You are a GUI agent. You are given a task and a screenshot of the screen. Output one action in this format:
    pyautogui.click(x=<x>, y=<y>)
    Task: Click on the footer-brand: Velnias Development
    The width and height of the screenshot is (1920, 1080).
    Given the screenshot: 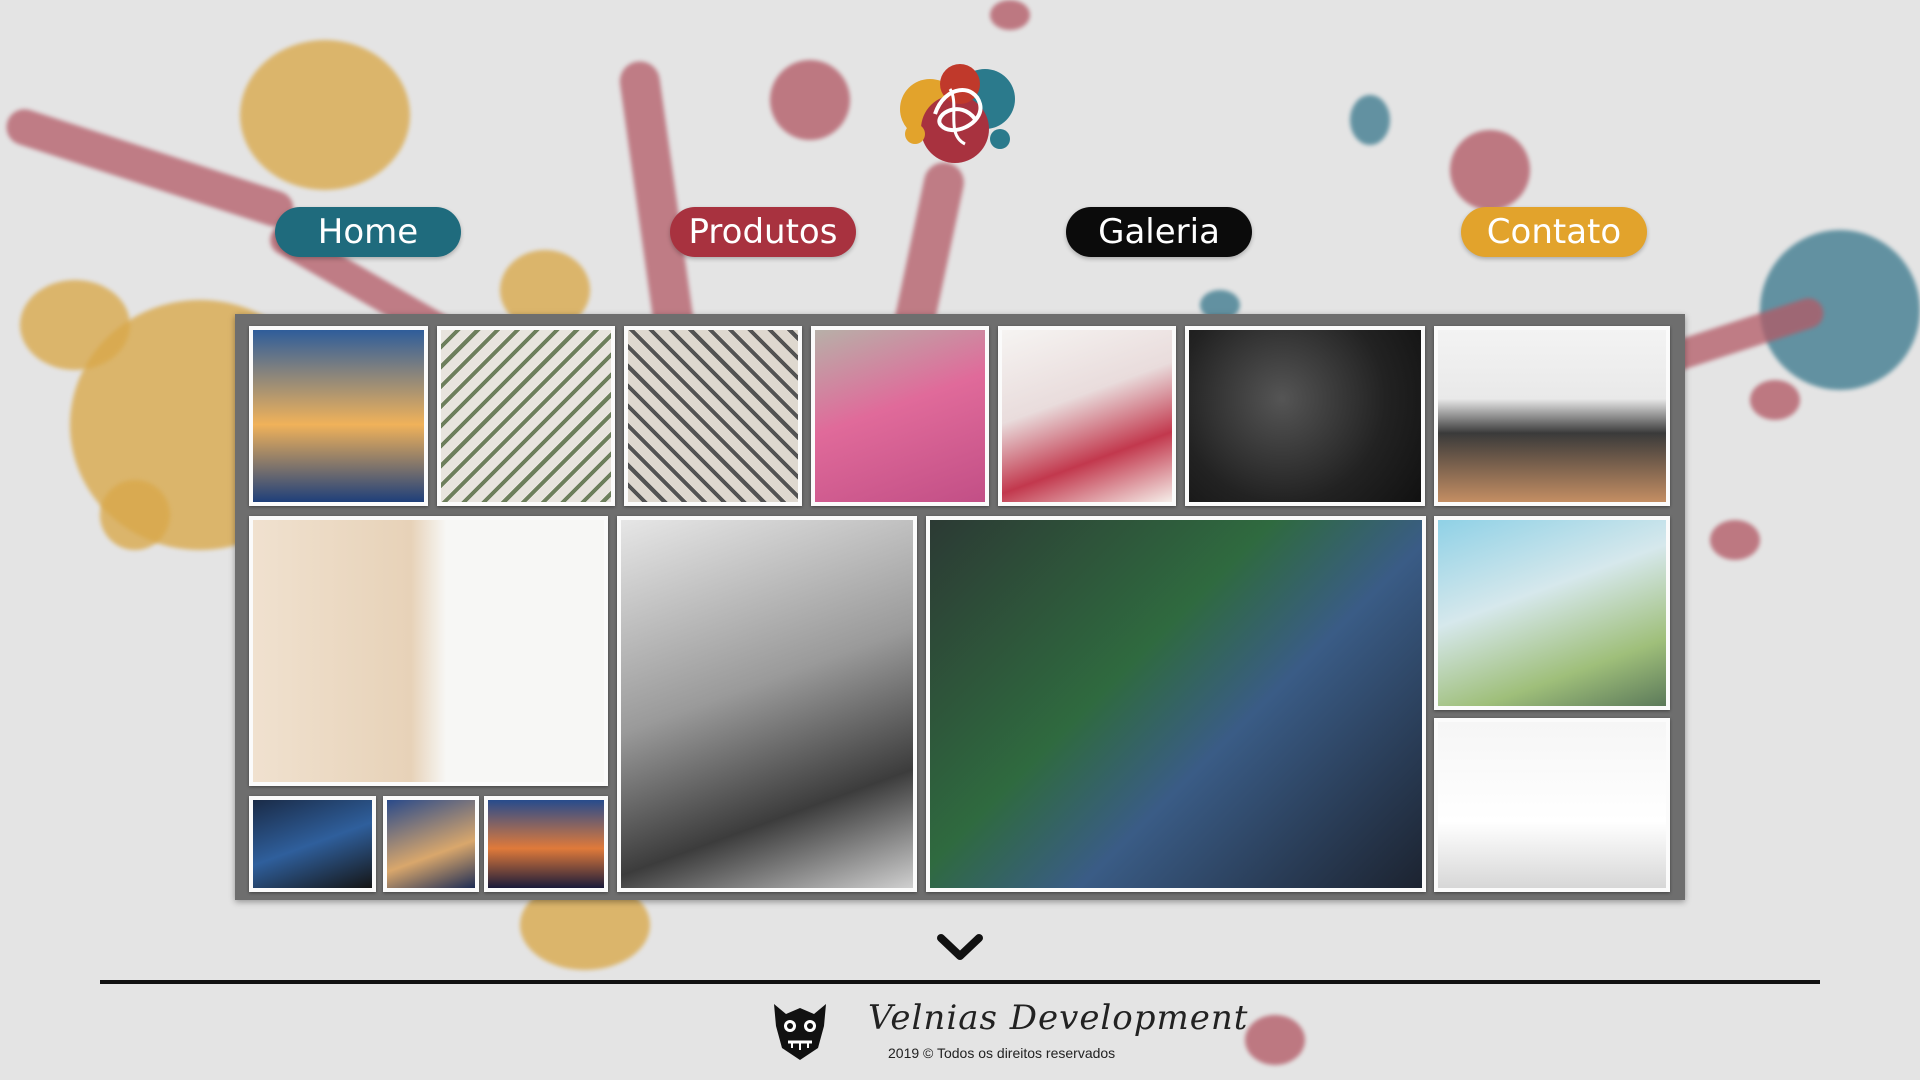 What is the action you would take?
    pyautogui.click(x=1058, y=1018)
    